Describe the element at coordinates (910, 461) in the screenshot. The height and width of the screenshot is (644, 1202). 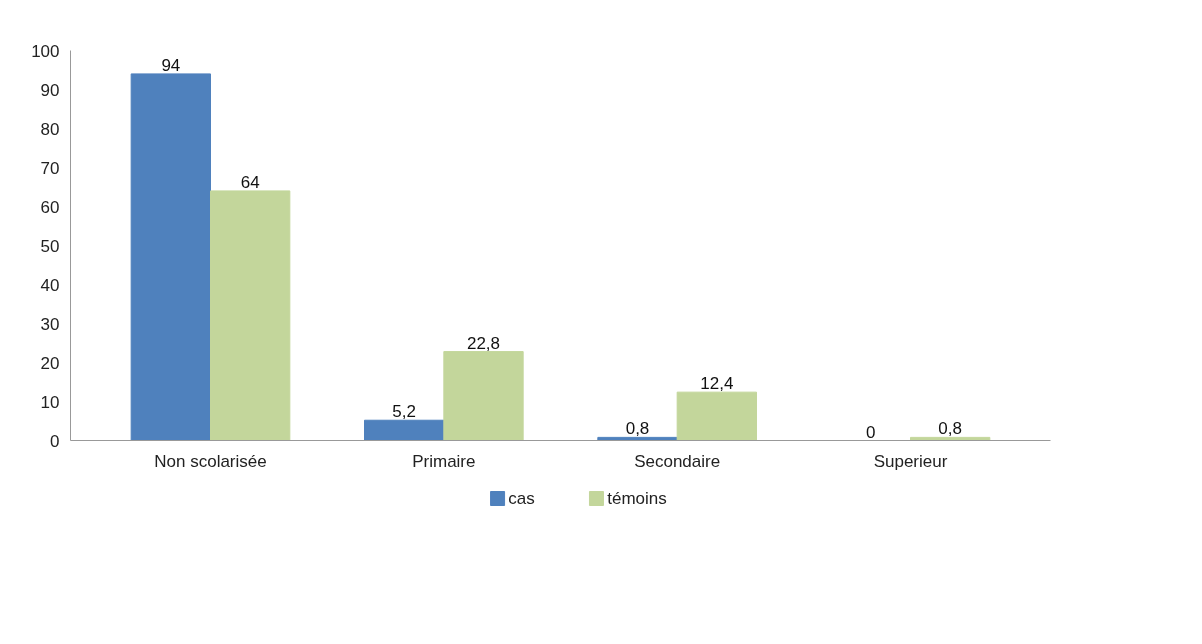
I see `x-tick-label: Superieur` at that location.